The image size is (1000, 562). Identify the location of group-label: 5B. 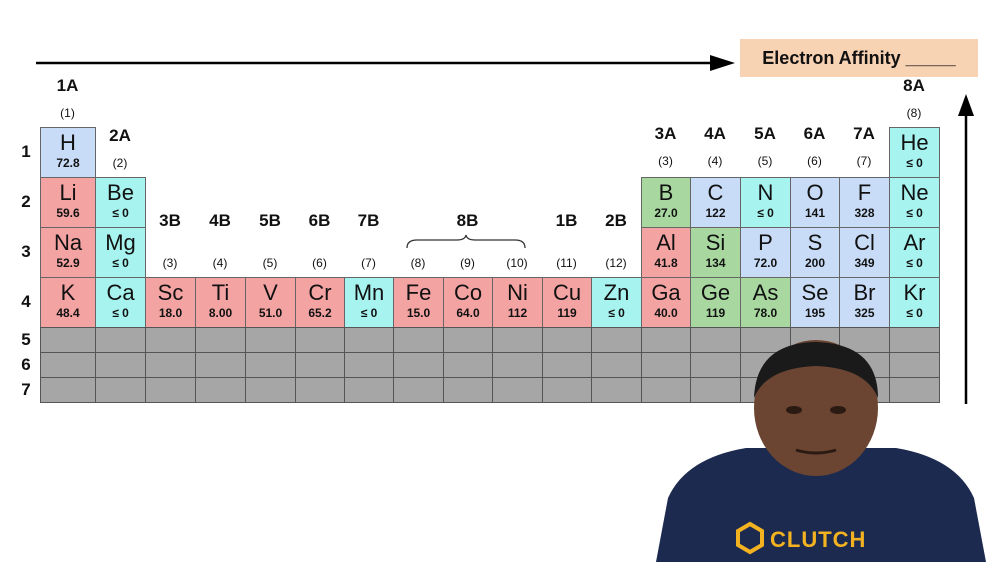
(270, 220).